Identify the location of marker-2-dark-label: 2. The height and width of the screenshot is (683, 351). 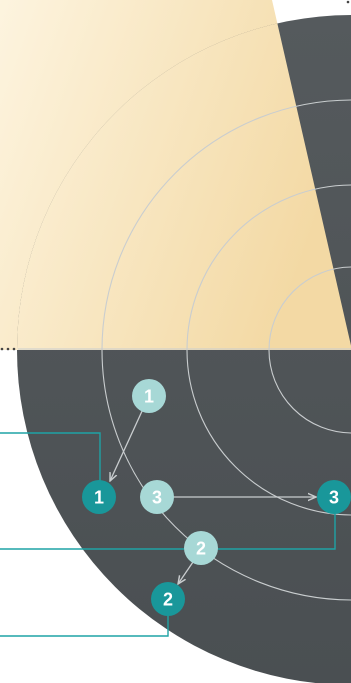
(168, 600).